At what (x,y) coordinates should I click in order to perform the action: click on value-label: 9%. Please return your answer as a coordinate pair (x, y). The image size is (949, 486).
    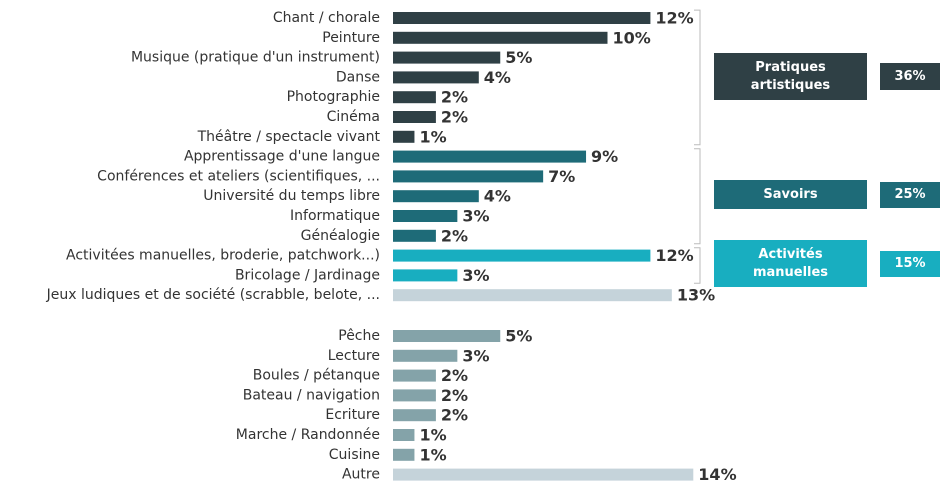
    Looking at the image, I should click on (604, 156).